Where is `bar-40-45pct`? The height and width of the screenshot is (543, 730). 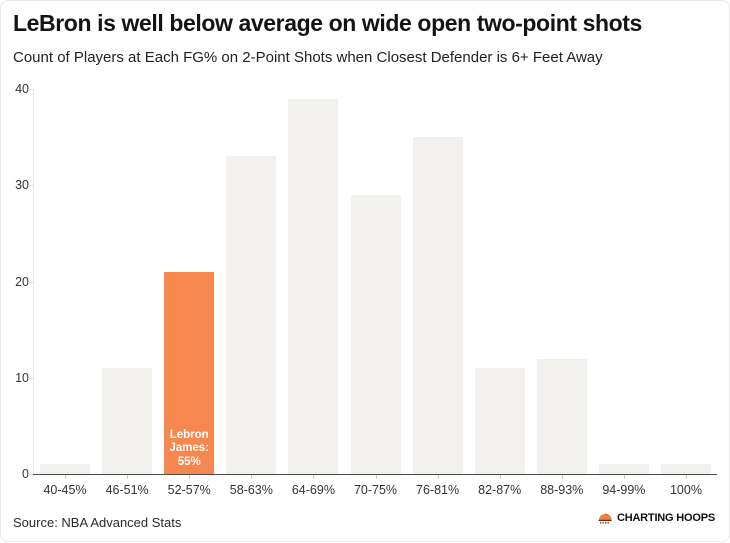
bar-40-45pct is located at coordinates (65, 469).